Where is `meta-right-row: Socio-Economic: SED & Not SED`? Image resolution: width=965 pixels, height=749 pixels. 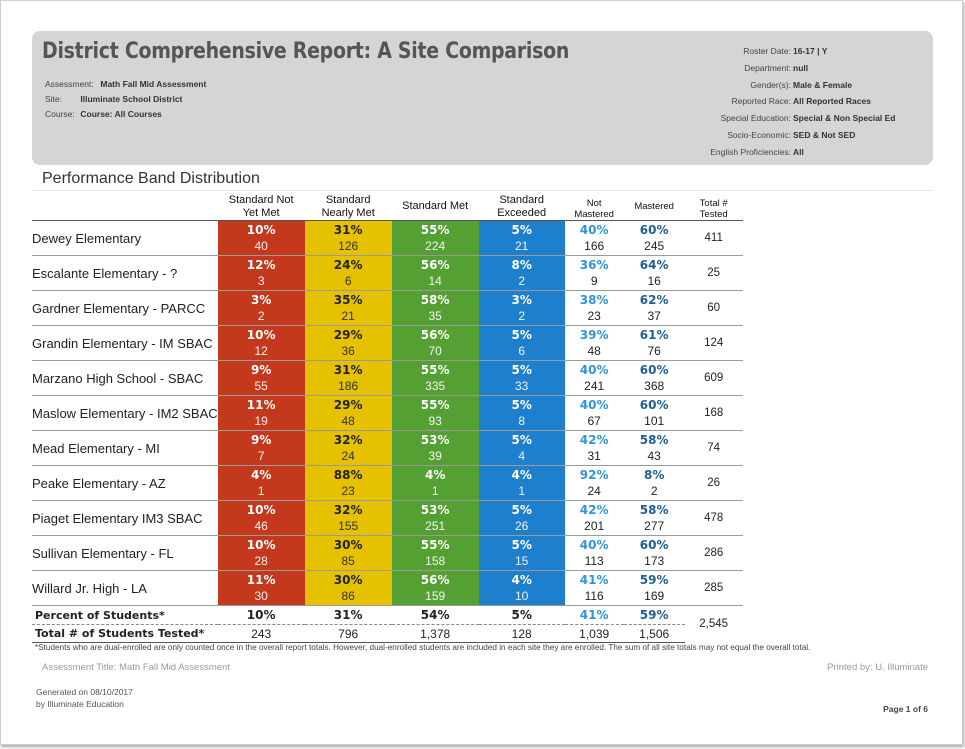
meta-right-row: Socio-Economic: SED & Not SED is located at coordinates (771, 135).